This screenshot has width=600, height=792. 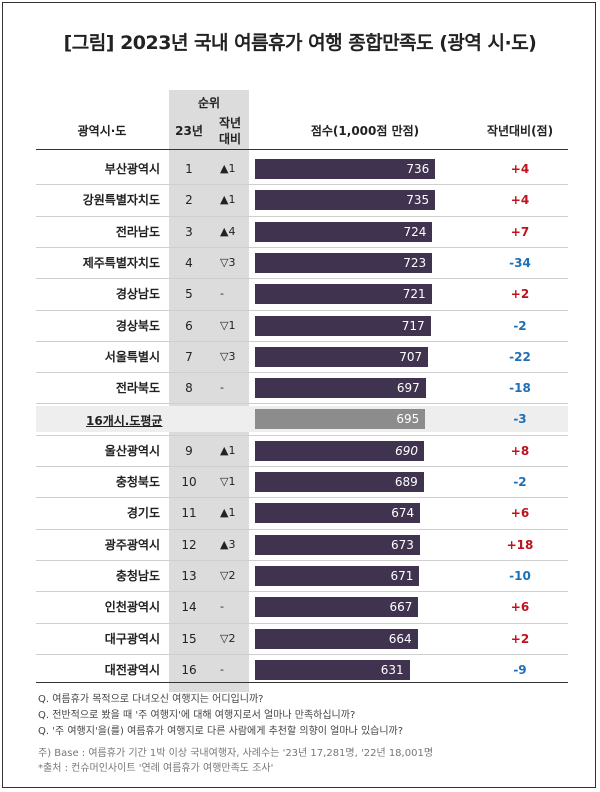 I want to click on delta-value: +2, so click(x=520, y=294).